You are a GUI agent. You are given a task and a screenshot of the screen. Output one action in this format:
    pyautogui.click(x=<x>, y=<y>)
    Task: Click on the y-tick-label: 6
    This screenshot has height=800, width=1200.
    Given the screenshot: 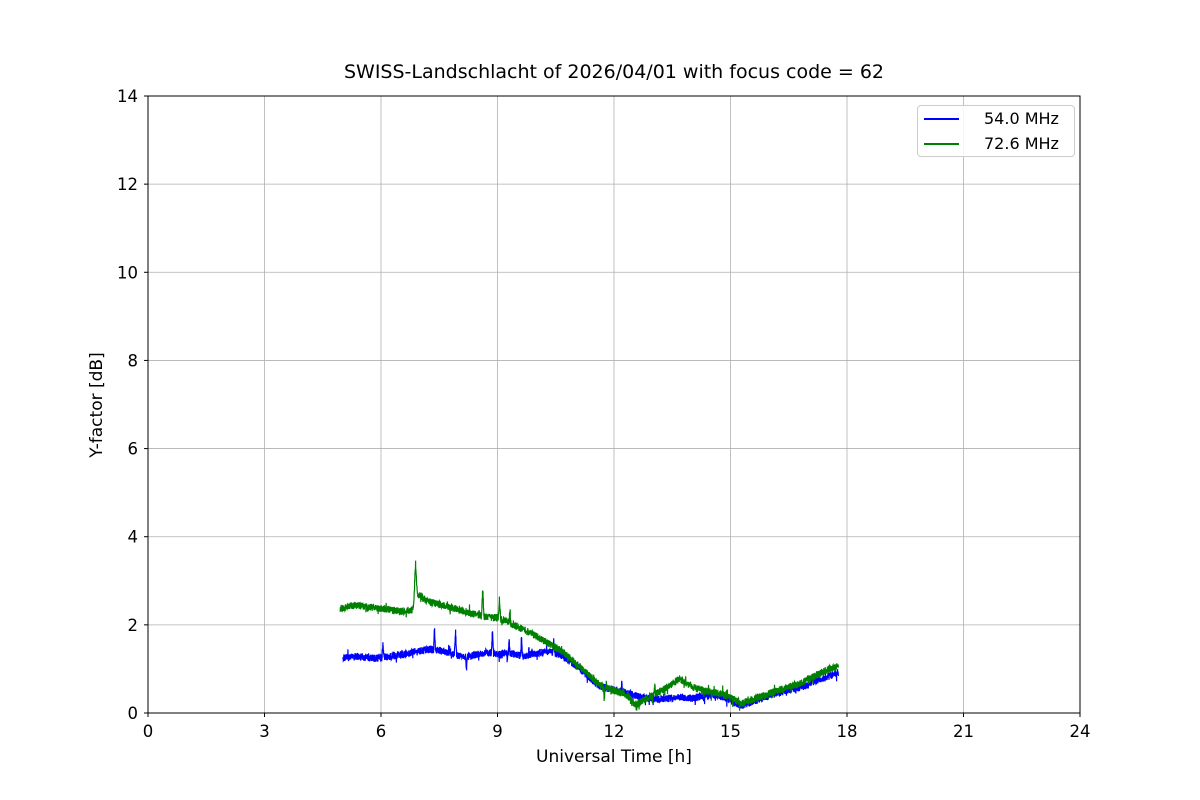 What is the action you would take?
    pyautogui.click(x=133, y=449)
    